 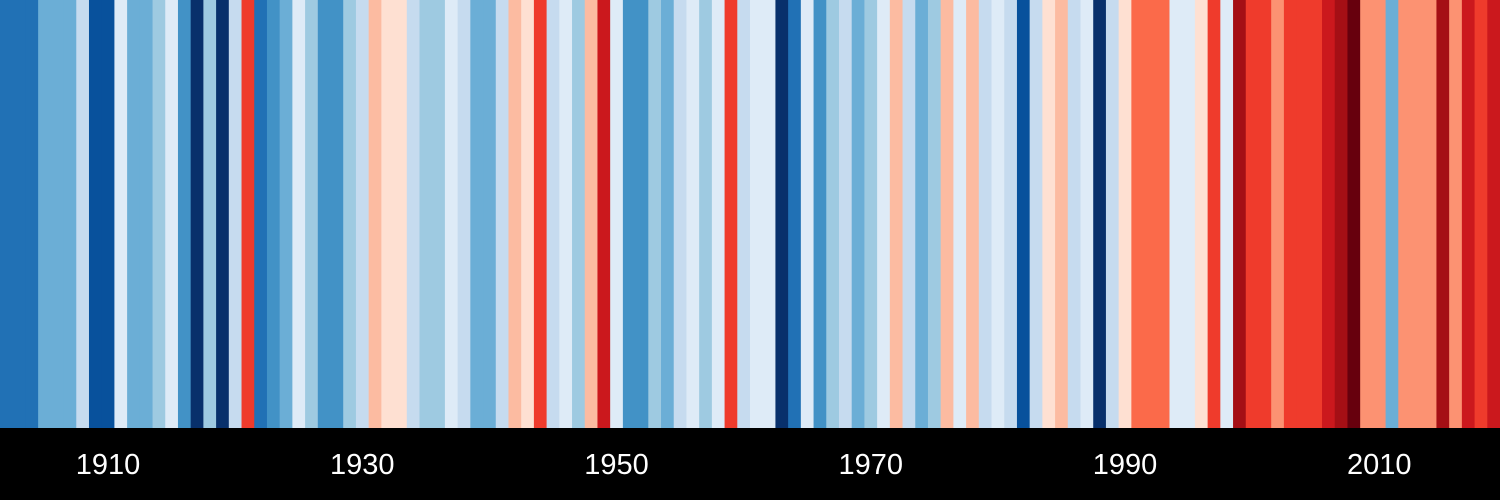 What do you see at coordinates (820, 214) in the screenshot?
I see `stripe-1966` at bounding box center [820, 214].